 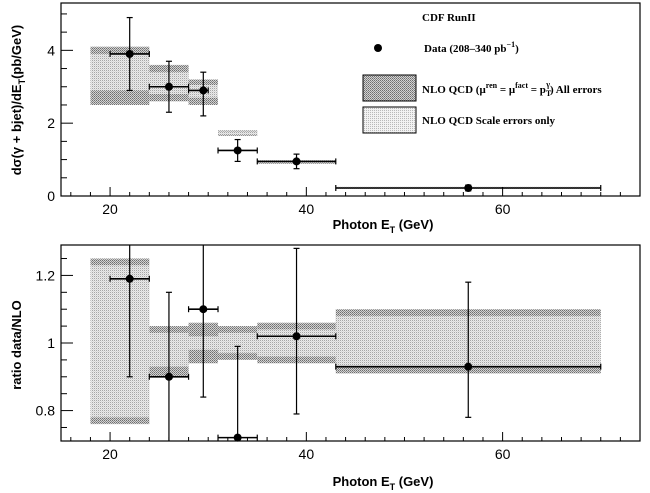 I want to click on y-axis-title: dσ(γ + bjet)/dET(pb/GeV), so click(x=18, y=100).